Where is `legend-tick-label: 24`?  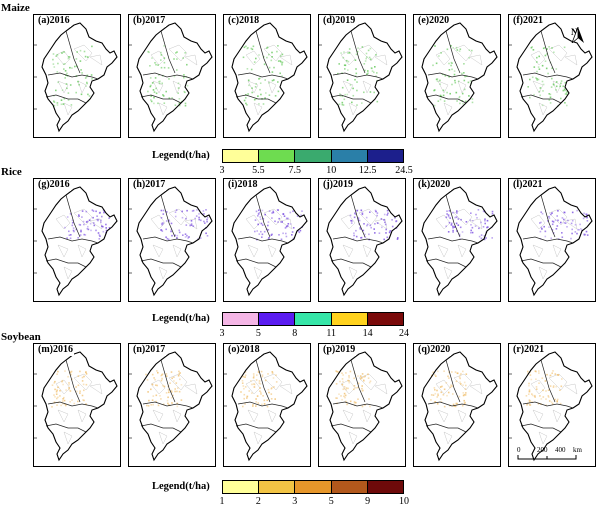
legend-tick-label: 24 is located at coordinates (404, 333).